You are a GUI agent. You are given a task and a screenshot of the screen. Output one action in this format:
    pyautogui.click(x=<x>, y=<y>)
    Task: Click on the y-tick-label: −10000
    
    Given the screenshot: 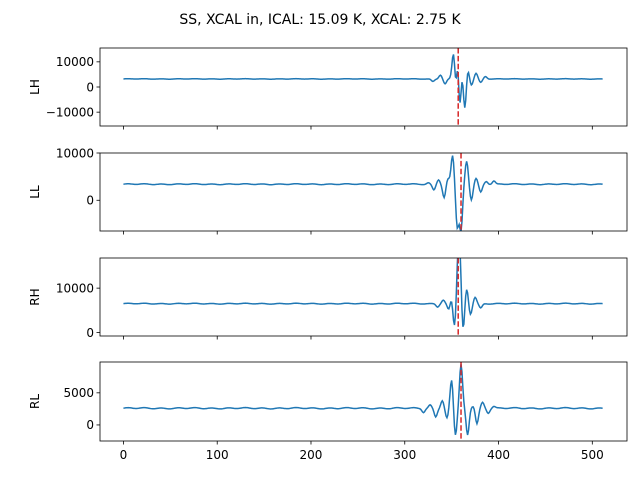 What is the action you would take?
    pyautogui.click(x=70, y=112)
    